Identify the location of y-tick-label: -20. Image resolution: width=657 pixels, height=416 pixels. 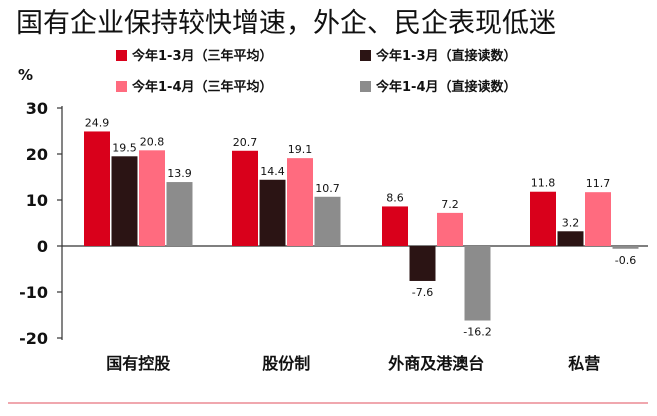
(33, 338).